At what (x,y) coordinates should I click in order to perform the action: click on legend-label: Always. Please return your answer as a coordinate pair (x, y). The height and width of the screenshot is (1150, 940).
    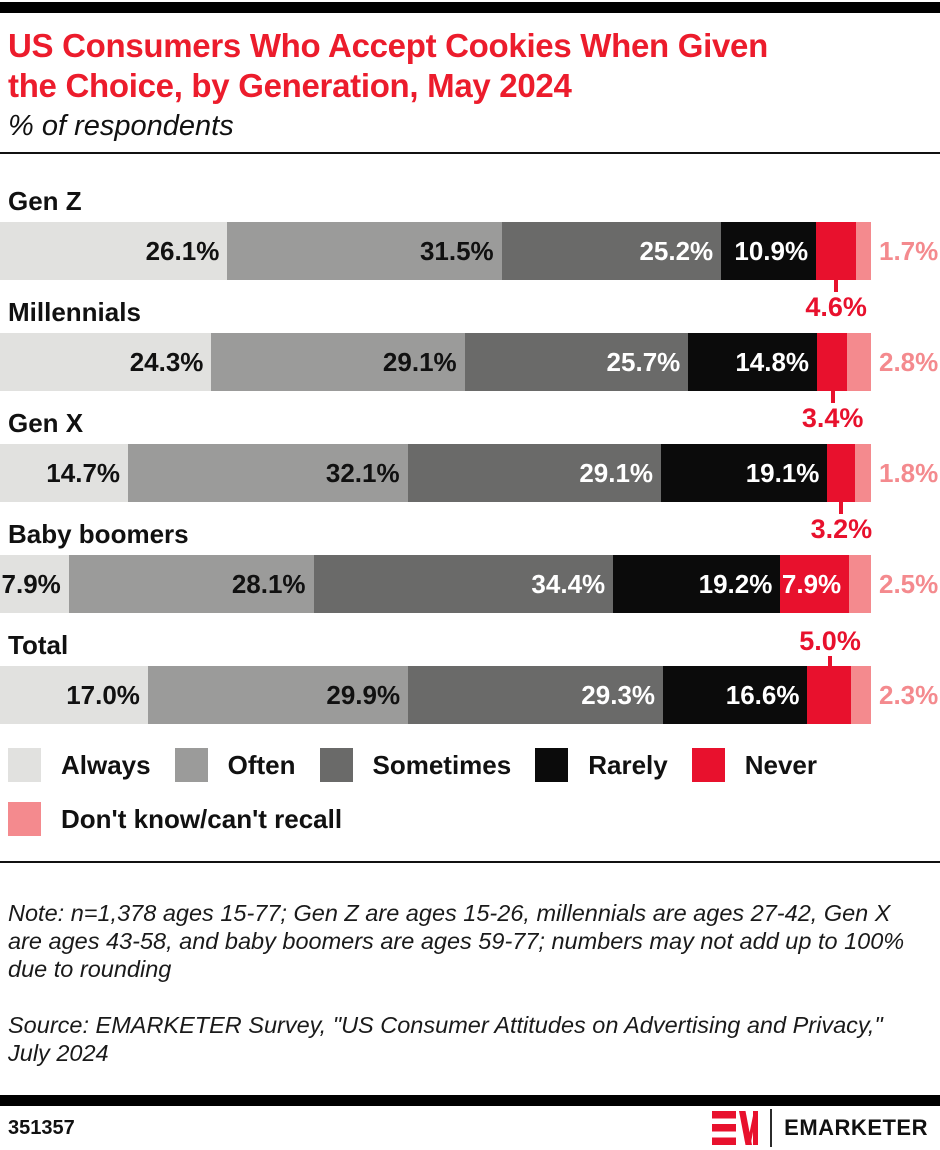
    Looking at the image, I should click on (106, 764).